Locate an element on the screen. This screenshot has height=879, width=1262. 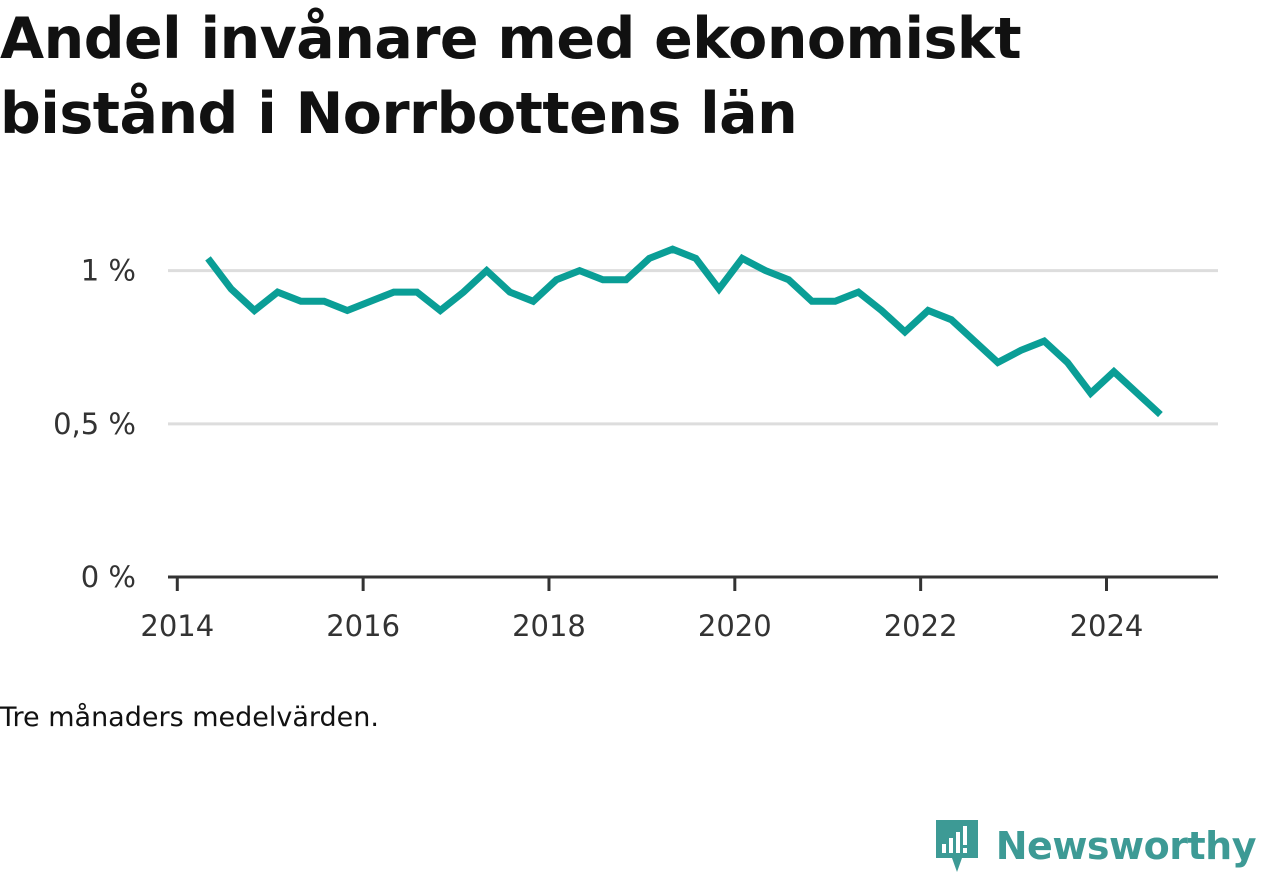
x-tick-label: 2022 is located at coordinates (921, 626).